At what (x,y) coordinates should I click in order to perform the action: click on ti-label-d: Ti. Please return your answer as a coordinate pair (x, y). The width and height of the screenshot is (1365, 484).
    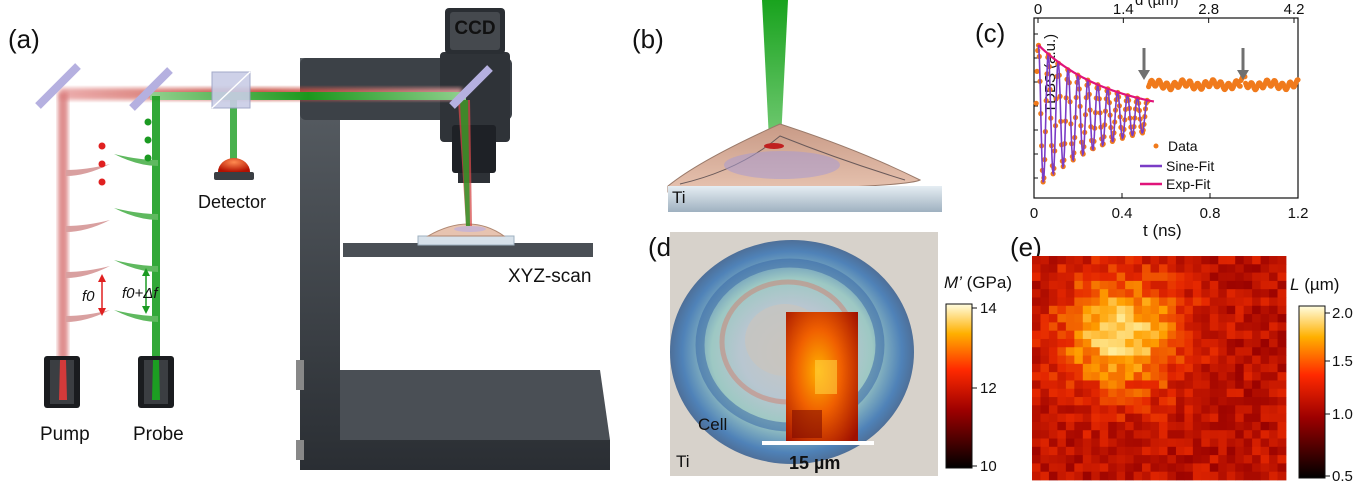
    Looking at the image, I should click on (683, 461).